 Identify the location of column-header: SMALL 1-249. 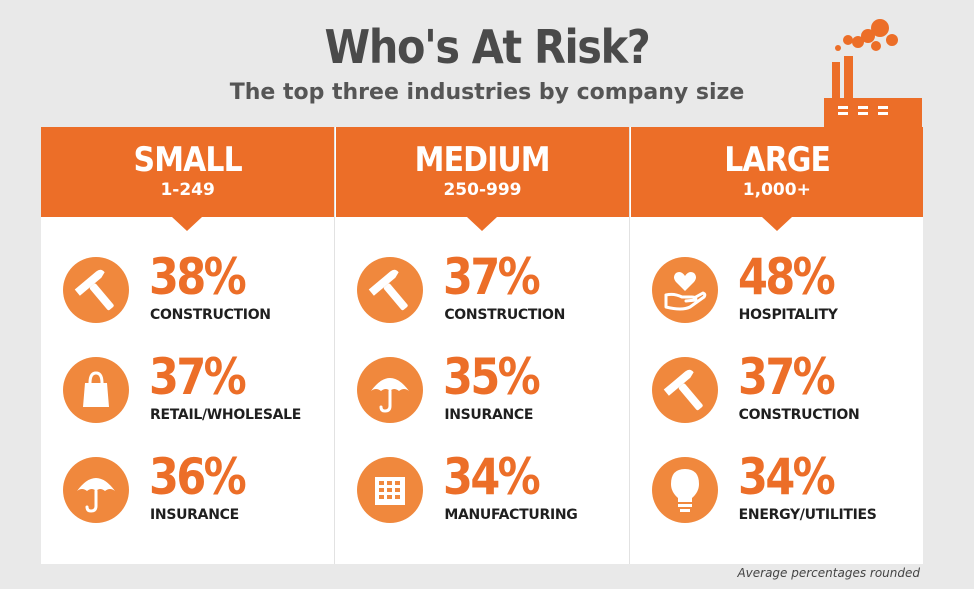
(188, 179).